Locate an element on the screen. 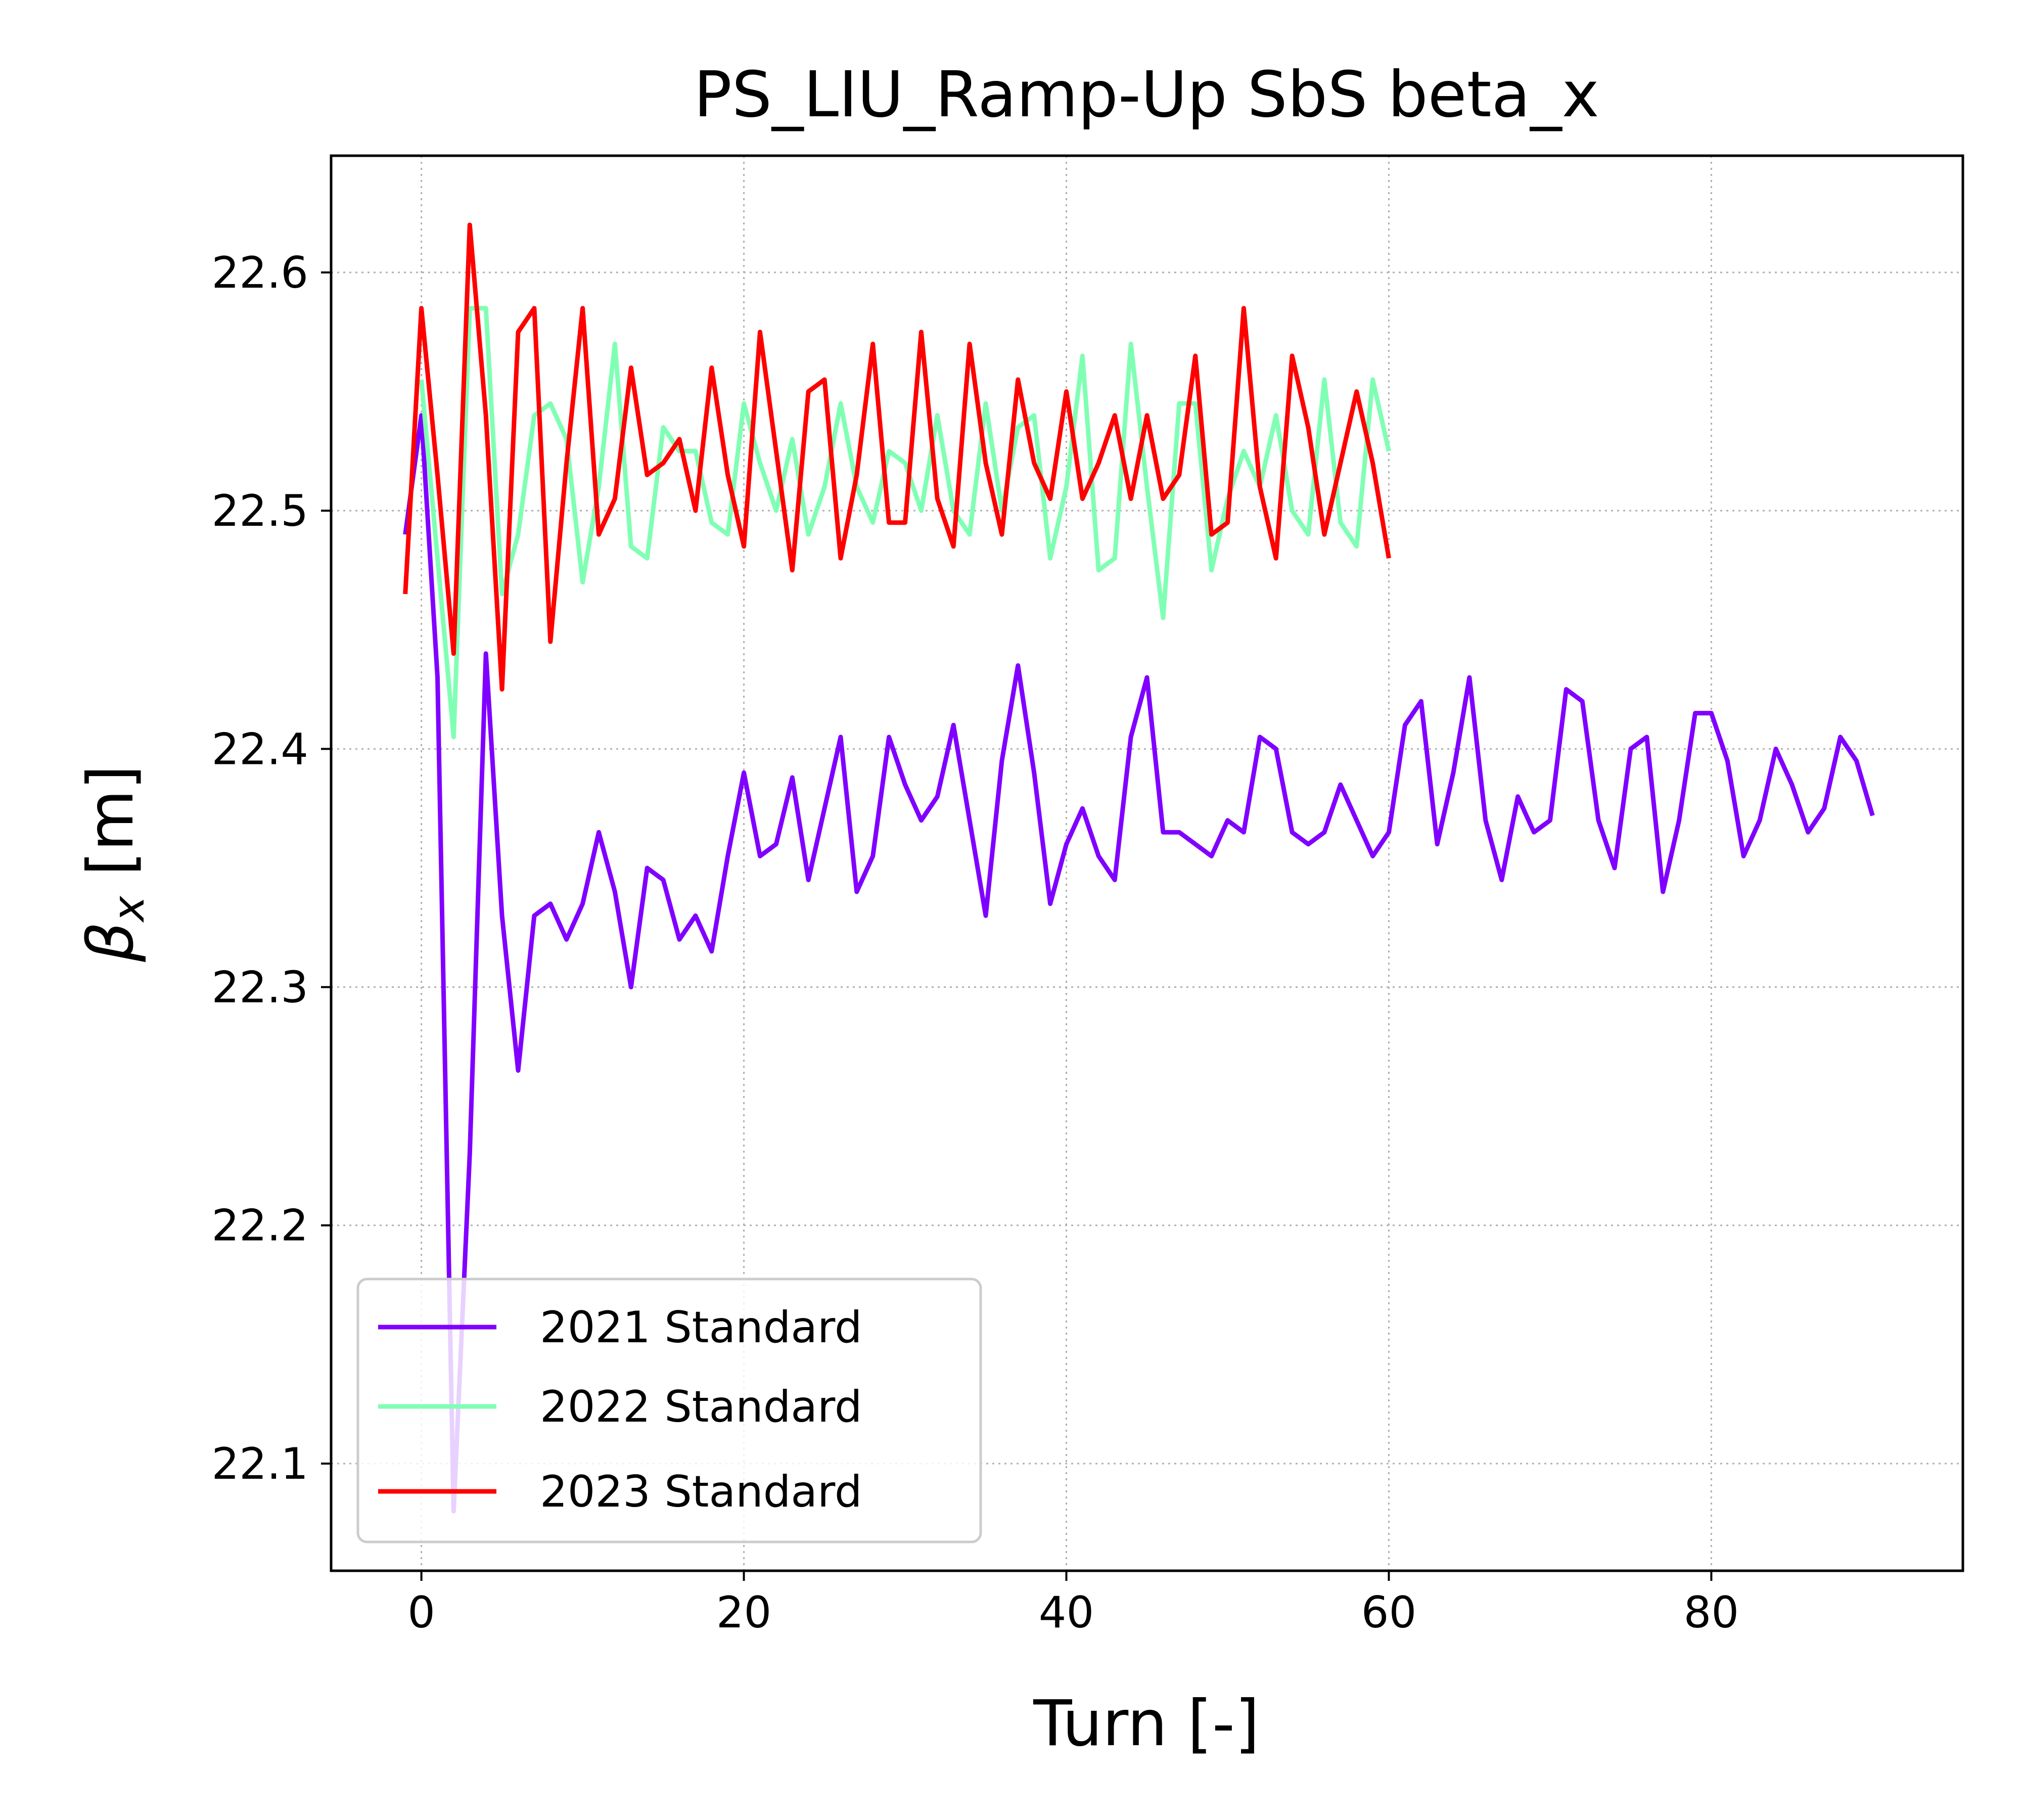 The width and height of the screenshot is (2022, 1820). y-tick-label: 22.1 is located at coordinates (260, 1464).